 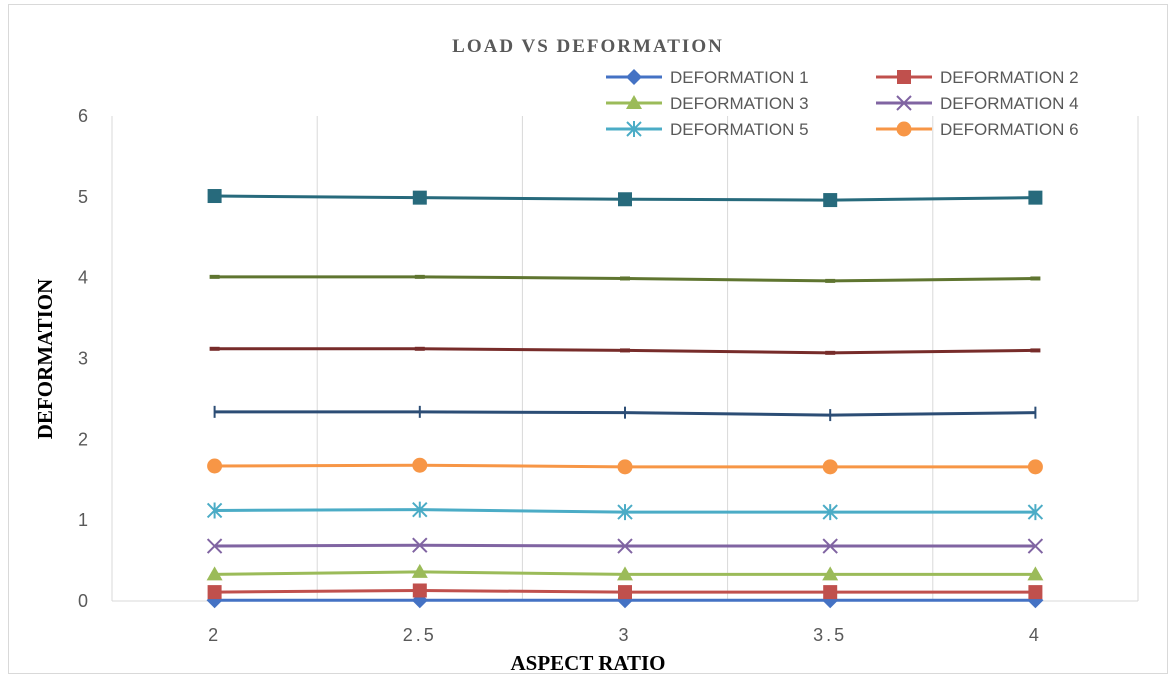 I want to click on x-tick-label: 4, so click(x=1035, y=635).